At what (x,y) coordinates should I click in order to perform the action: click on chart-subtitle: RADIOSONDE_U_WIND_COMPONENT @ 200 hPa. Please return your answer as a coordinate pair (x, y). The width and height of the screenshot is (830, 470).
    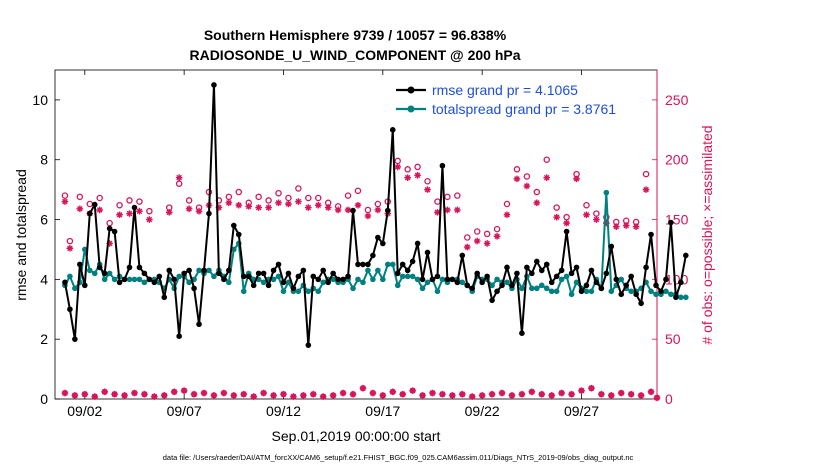
    Looking at the image, I should click on (354, 55).